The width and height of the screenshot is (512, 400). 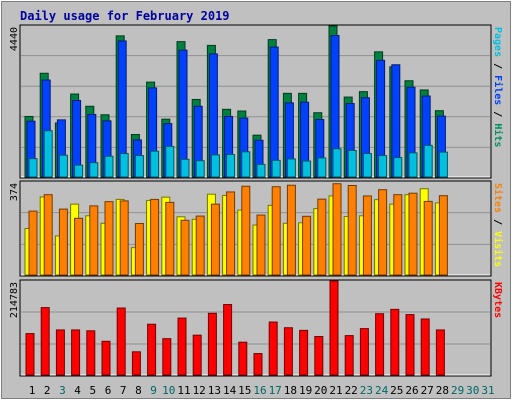 I want to click on legend-item-visits-1: /, so click(x=497, y=222).